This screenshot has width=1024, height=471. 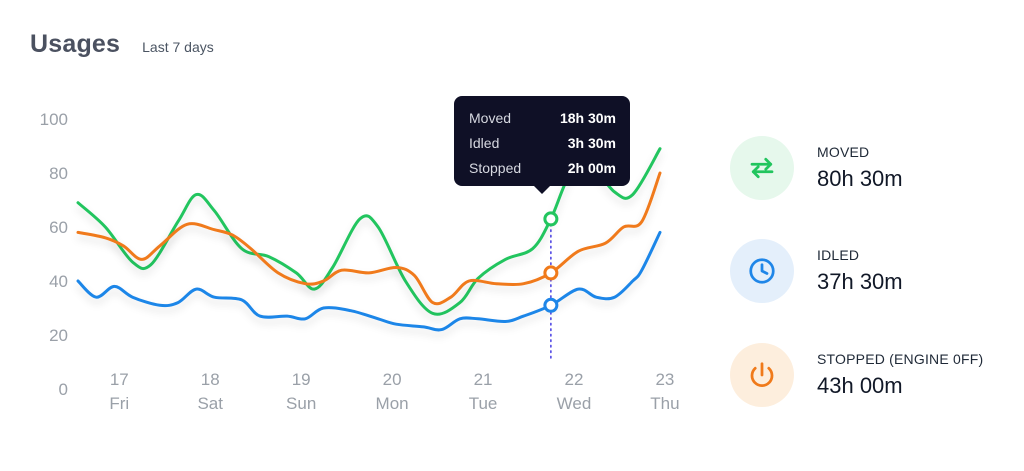 What do you see at coordinates (483, 379) in the screenshot?
I see `x-tick-day: 21` at bounding box center [483, 379].